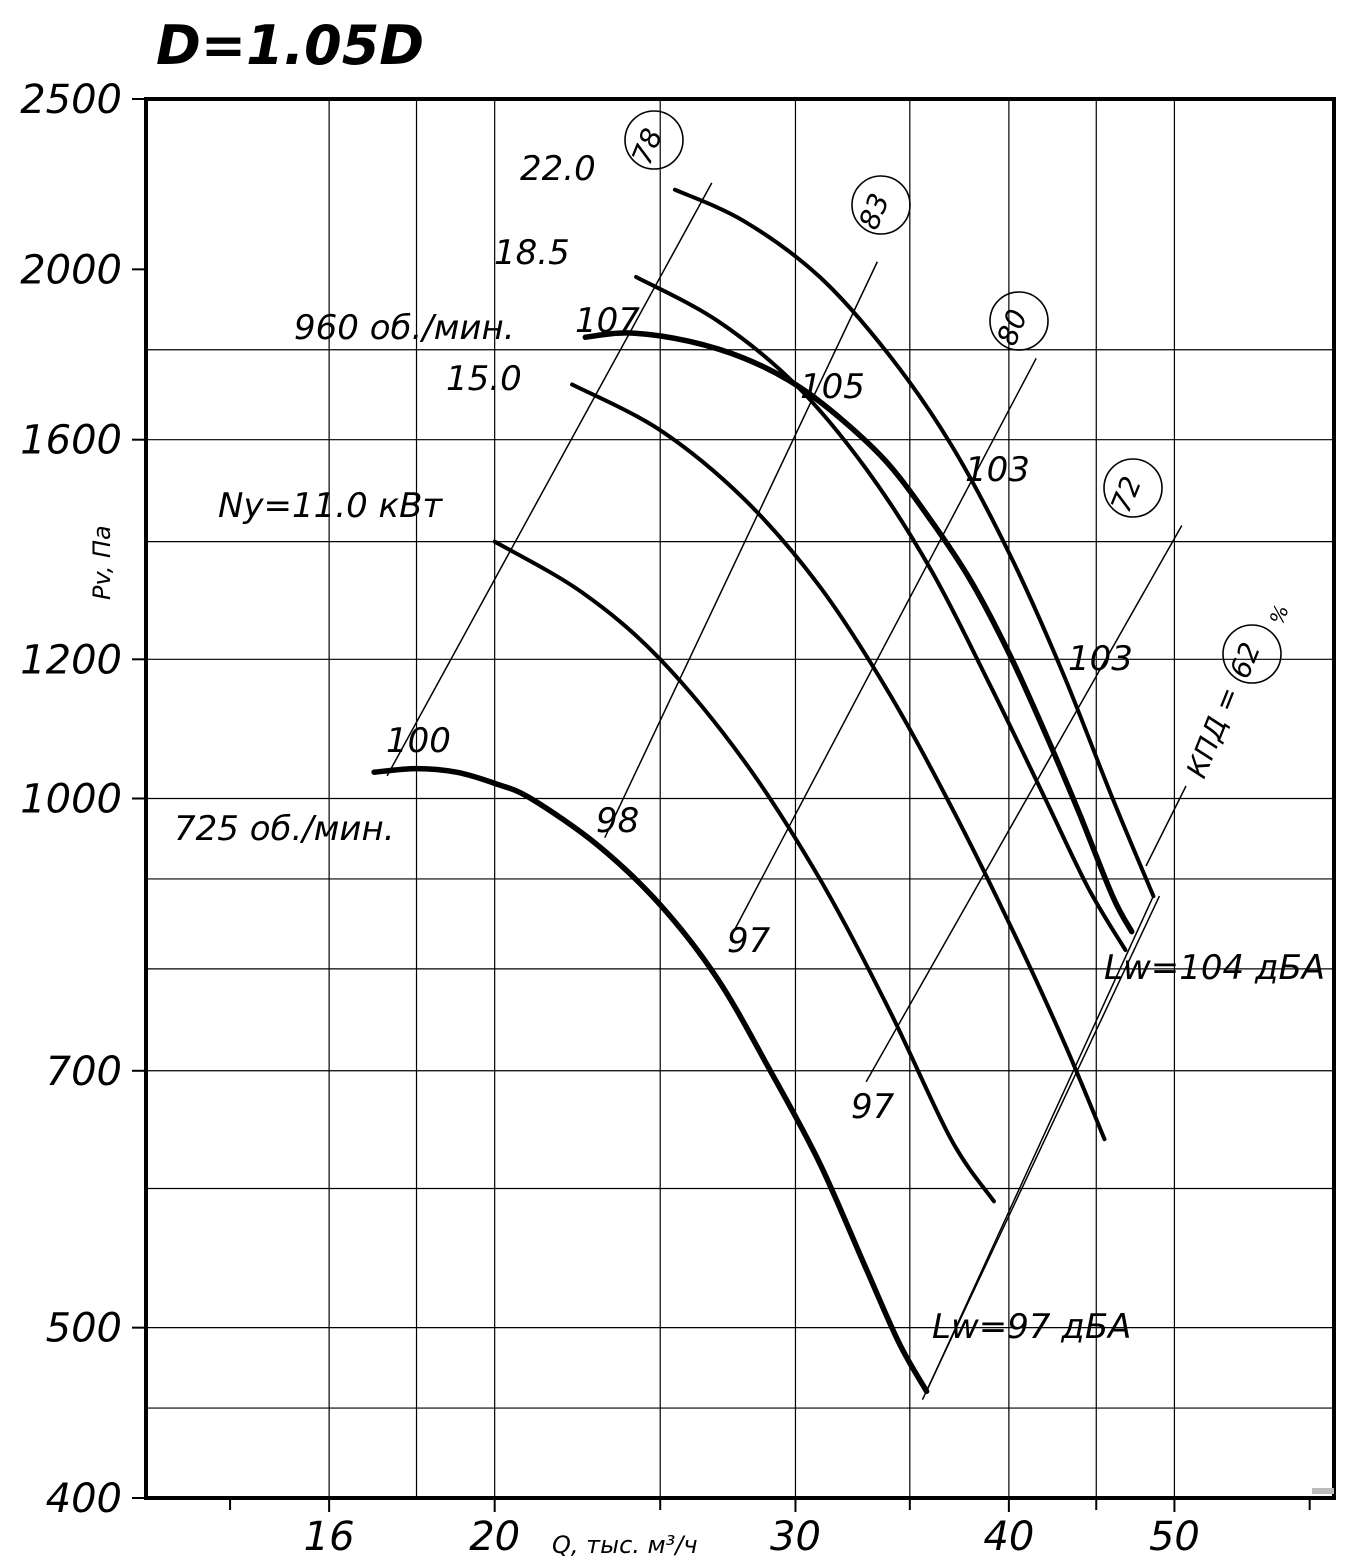 This screenshot has height=1566, width=1347. What do you see at coordinates (1213, 732) in the screenshot?
I see `efficiency-prefix: КПД =` at bounding box center [1213, 732].